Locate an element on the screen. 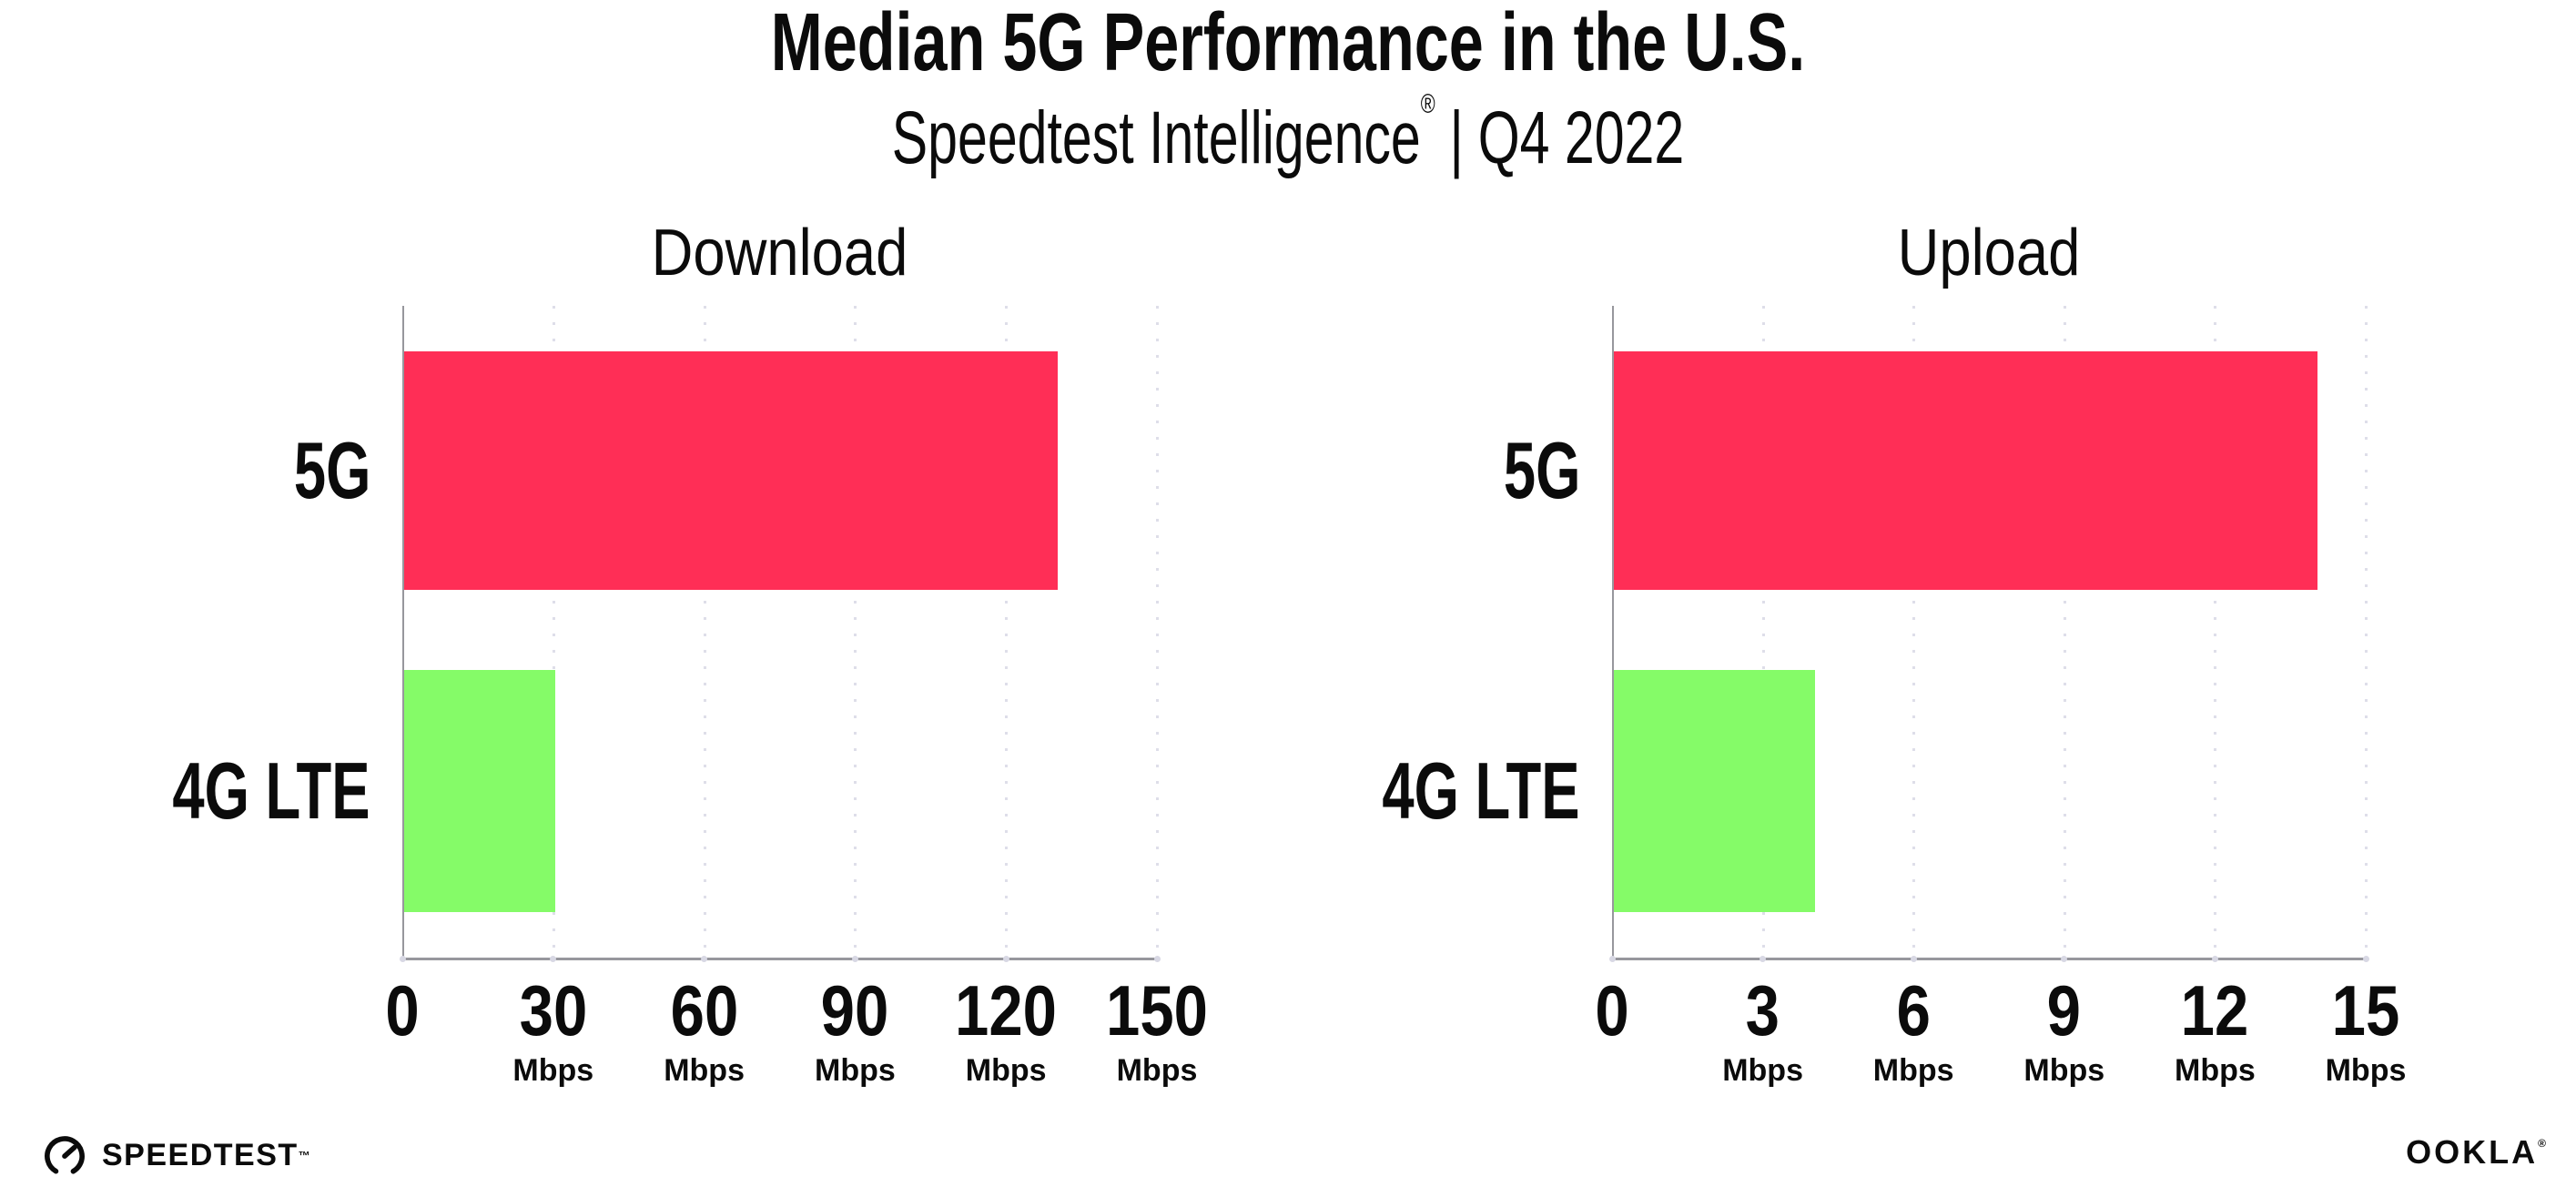 This screenshot has height=1197, width=2576. axis-tick-dot-9-upload is located at coordinates (2064, 959).